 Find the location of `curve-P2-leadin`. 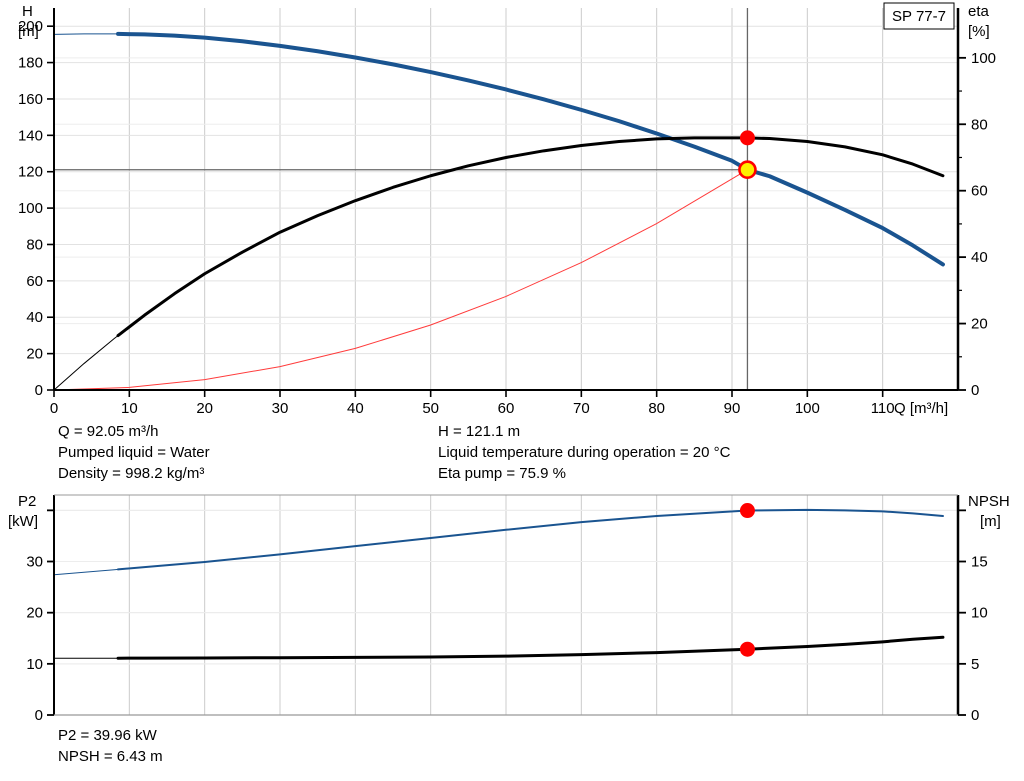

curve-P2-leadin is located at coordinates (86, 572).